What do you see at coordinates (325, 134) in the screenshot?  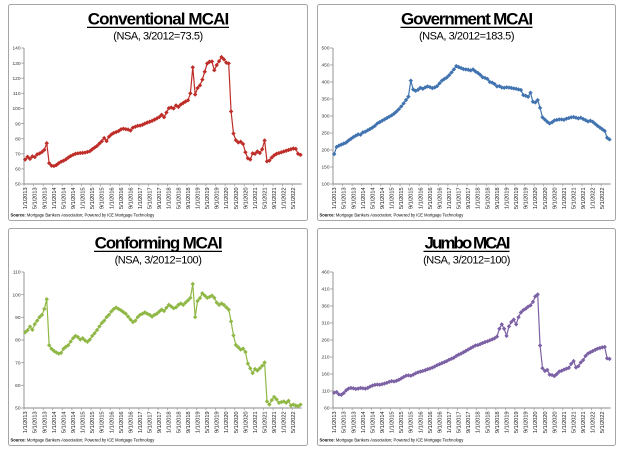 I see `svg-text: 250` at bounding box center [325, 134].